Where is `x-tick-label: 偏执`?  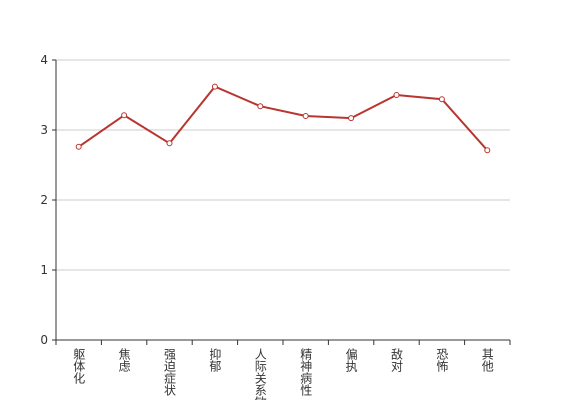 x-tick-label: 偏执 is located at coordinates (351, 360).